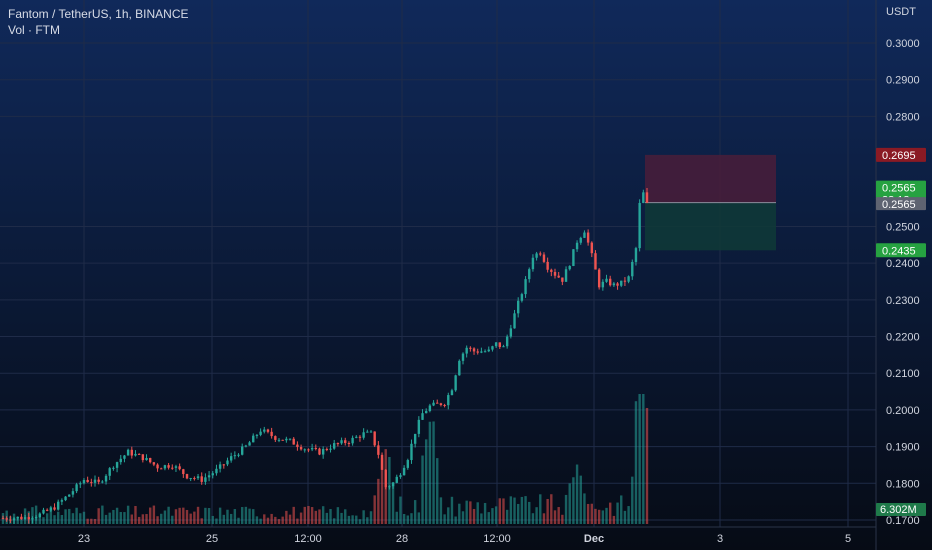 The image size is (932, 550). Describe the element at coordinates (903, 448) in the screenshot. I see `price-tick-label: 0.1900` at that location.